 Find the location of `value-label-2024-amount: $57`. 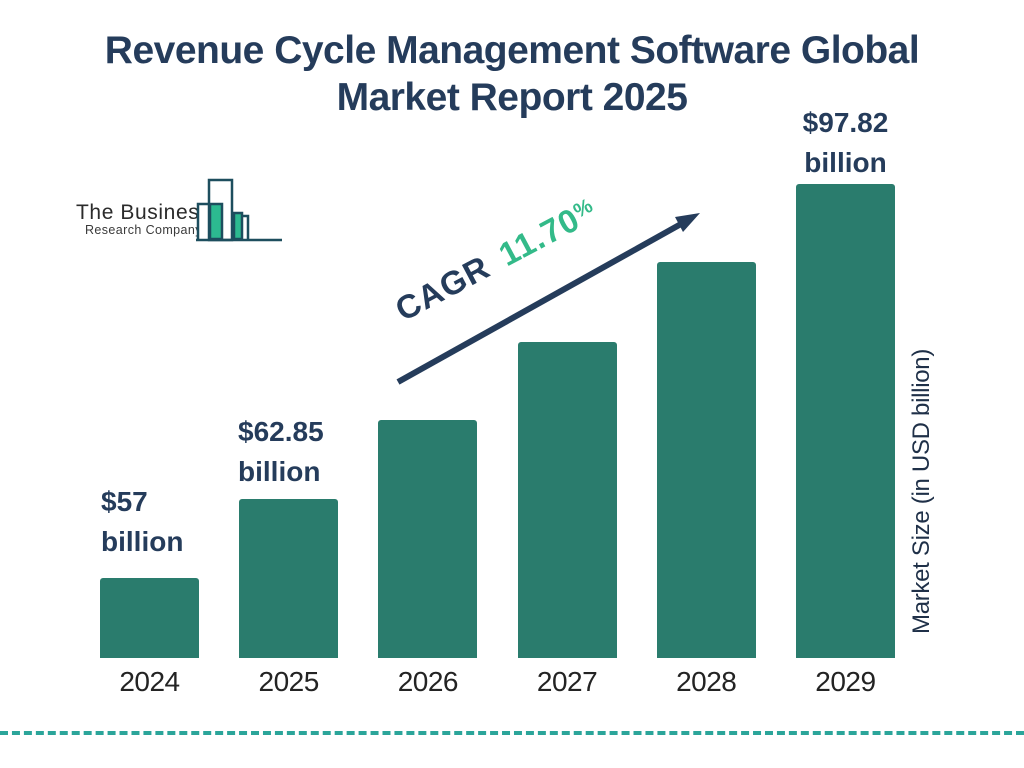

value-label-2024-amount: $57 is located at coordinates (124, 501).